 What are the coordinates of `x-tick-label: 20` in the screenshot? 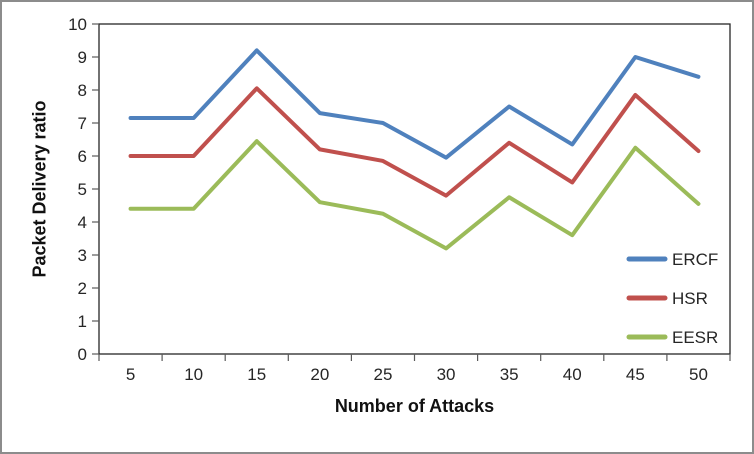 It's located at (319, 374).